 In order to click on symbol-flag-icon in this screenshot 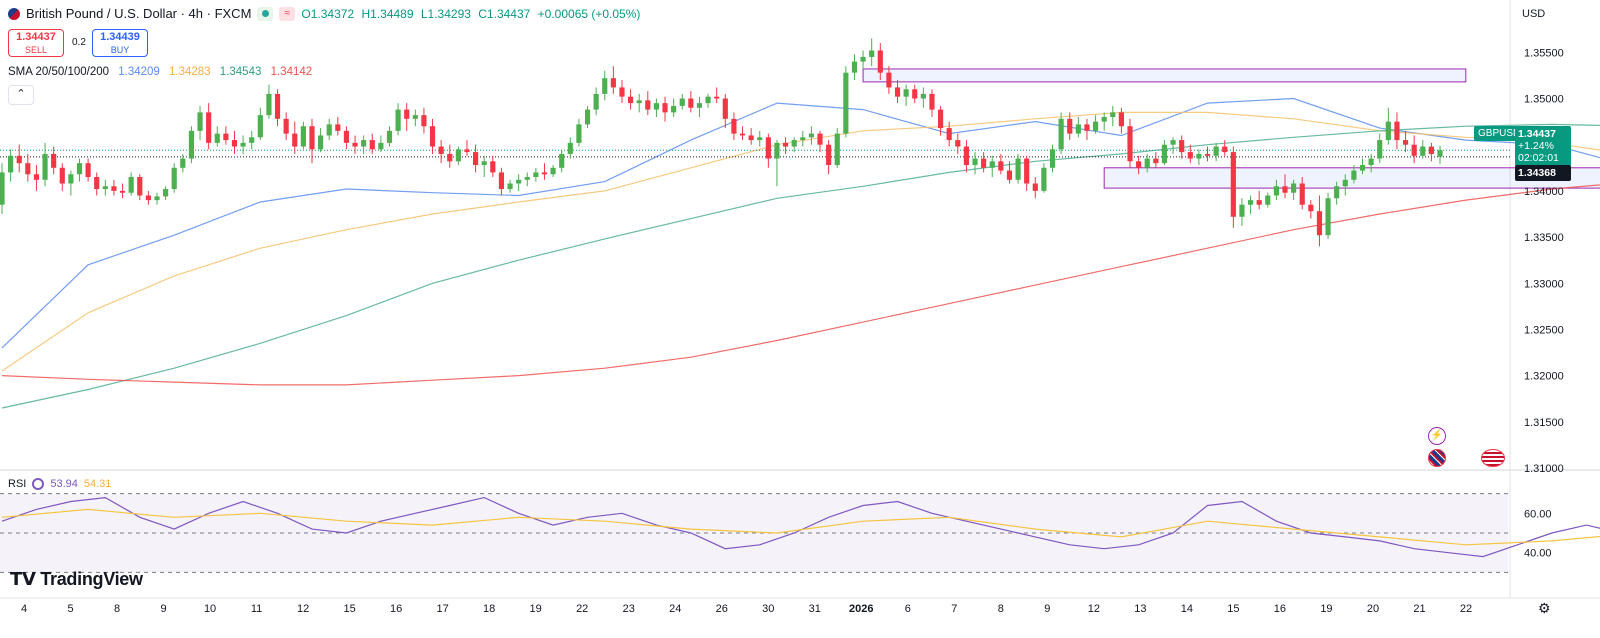, I will do `click(14, 13)`.